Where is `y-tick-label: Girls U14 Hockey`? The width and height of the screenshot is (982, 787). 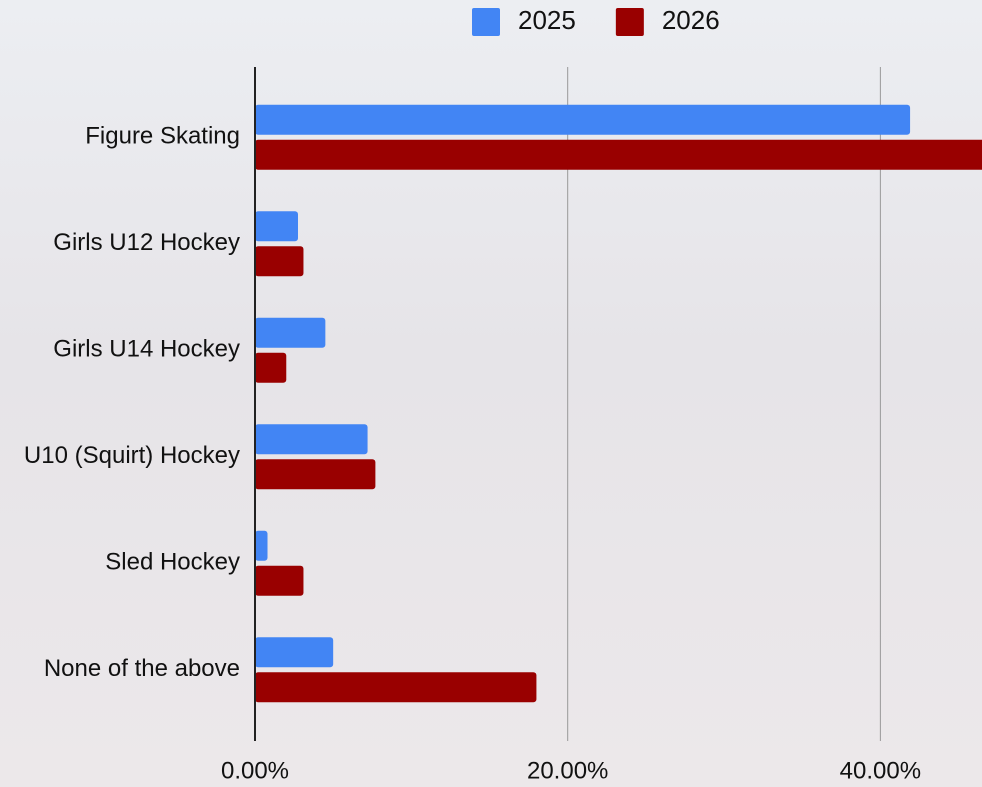
y-tick-label: Girls U14 Hockey is located at coordinates (146, 349).